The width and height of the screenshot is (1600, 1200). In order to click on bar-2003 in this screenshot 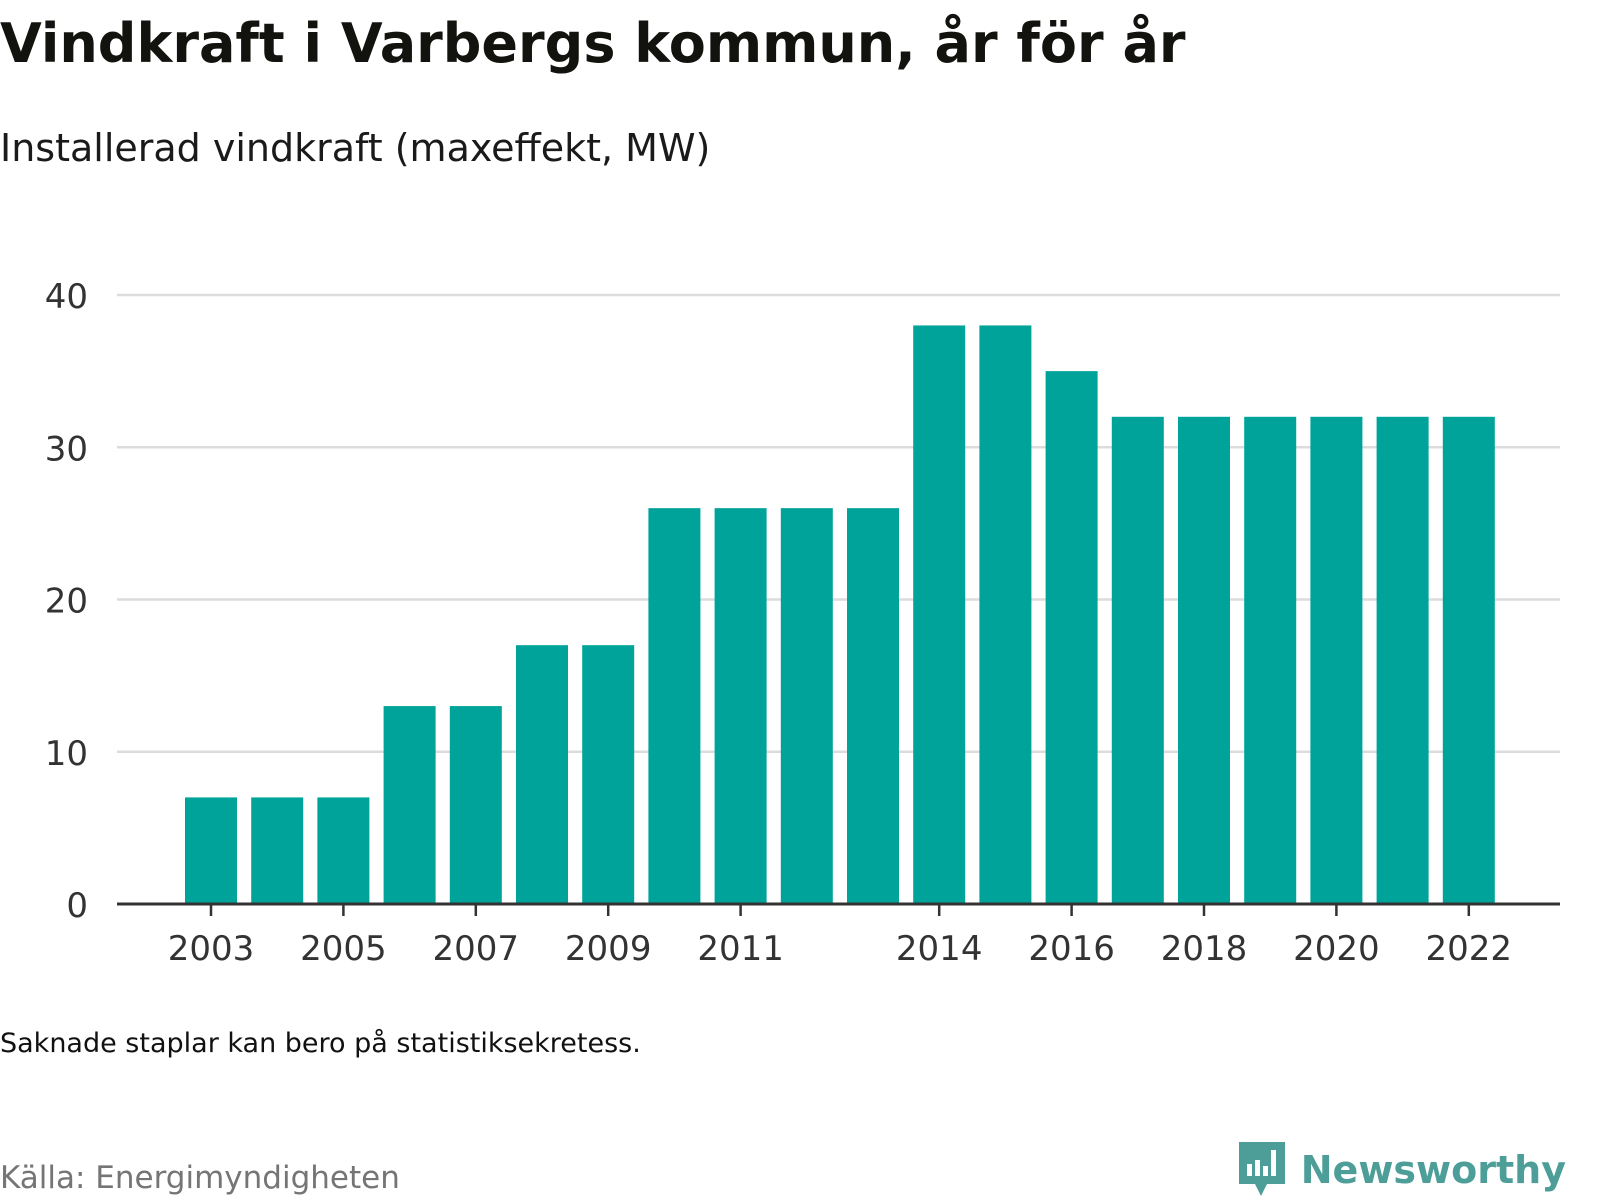, I will do `click(211, 850)`.